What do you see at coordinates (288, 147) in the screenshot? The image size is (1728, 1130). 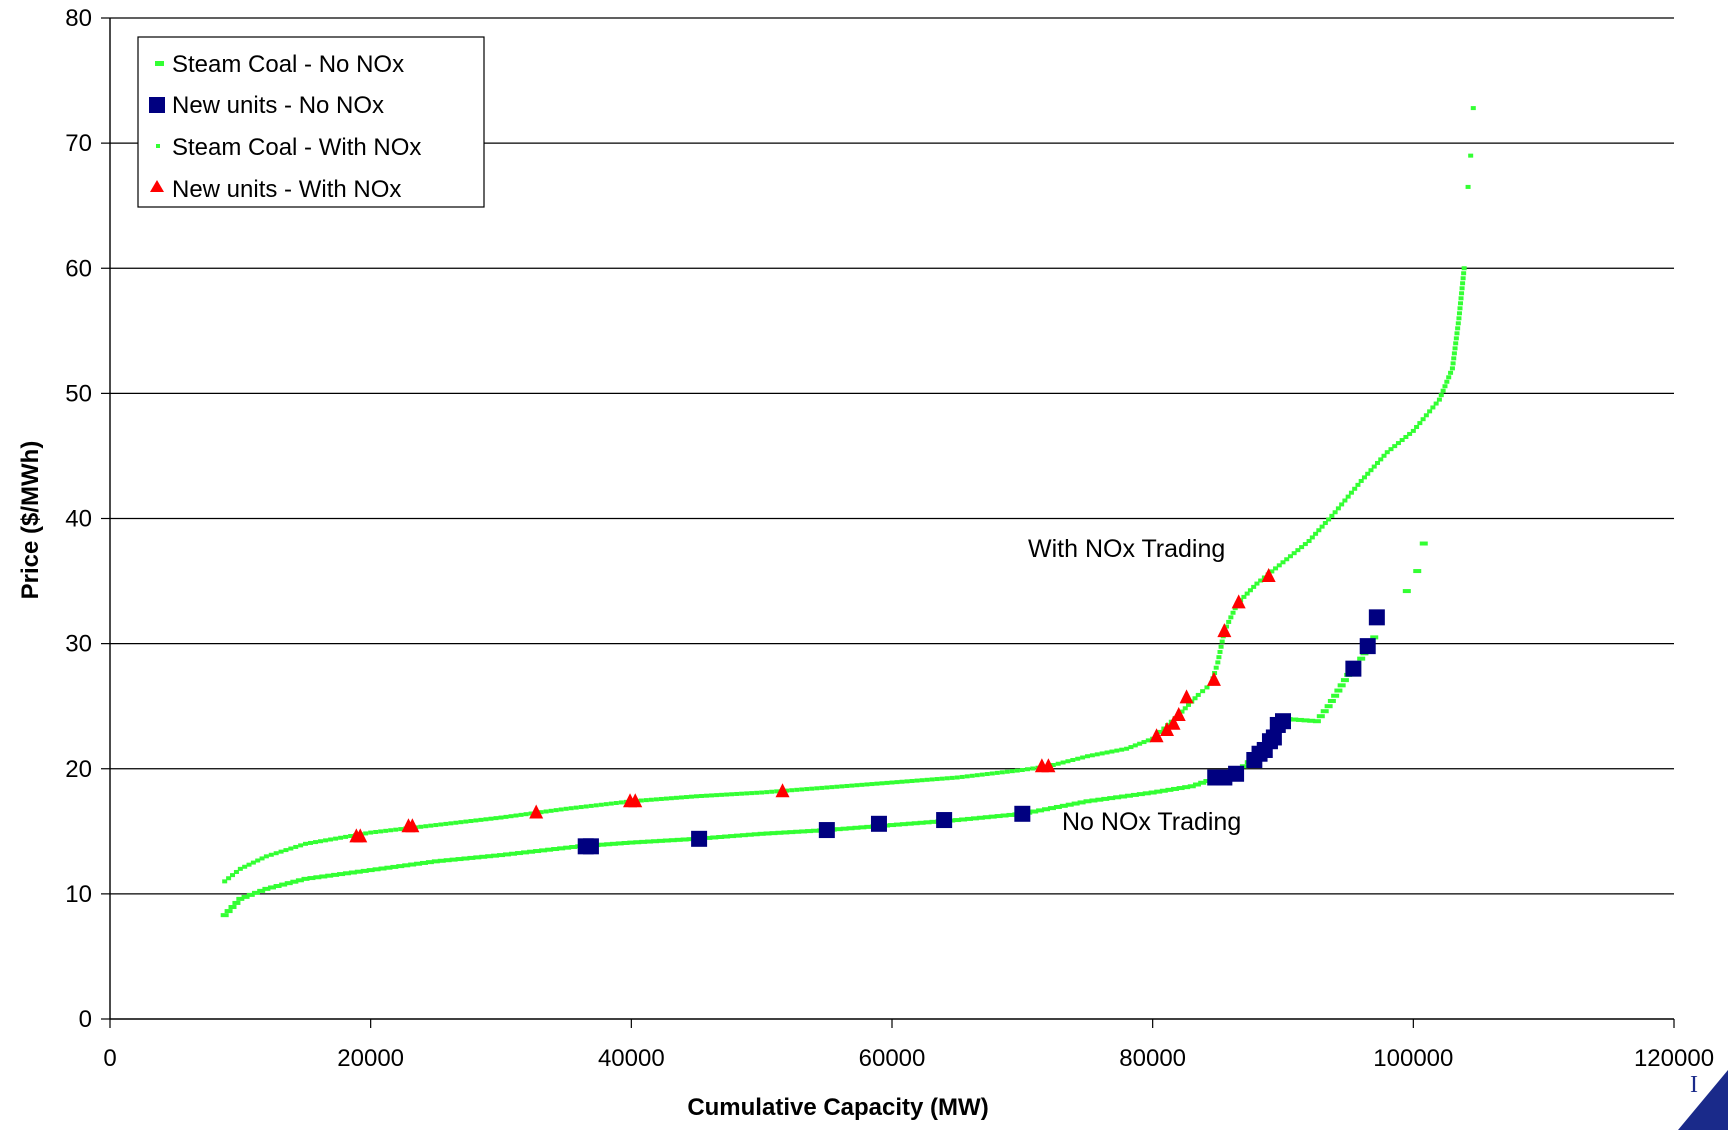 I see `legend-item-steam-with-nox: Steam Coal - With NOx` at bounding box center [288, 147].